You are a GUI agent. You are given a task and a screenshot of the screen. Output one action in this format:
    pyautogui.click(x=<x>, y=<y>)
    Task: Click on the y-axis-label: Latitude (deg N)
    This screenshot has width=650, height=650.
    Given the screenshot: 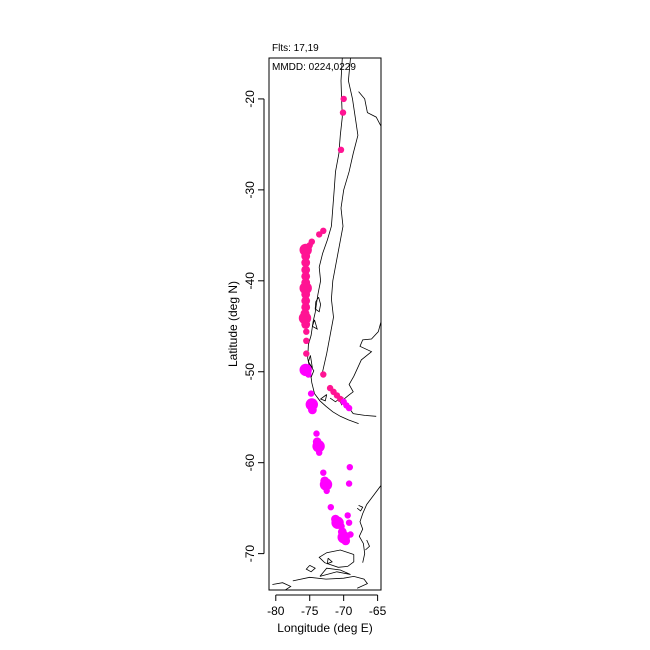 What is the action you would take?
    pyautogui.click(x=233, y=324)
    